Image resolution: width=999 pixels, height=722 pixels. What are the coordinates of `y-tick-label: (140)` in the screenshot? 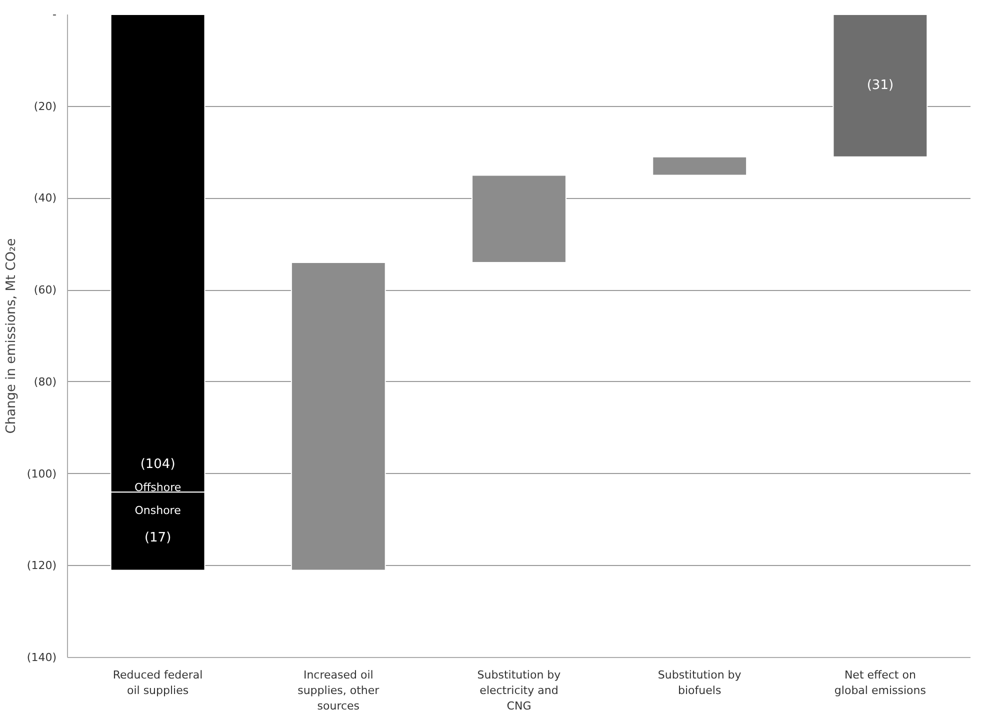 It's located at (41, 657).